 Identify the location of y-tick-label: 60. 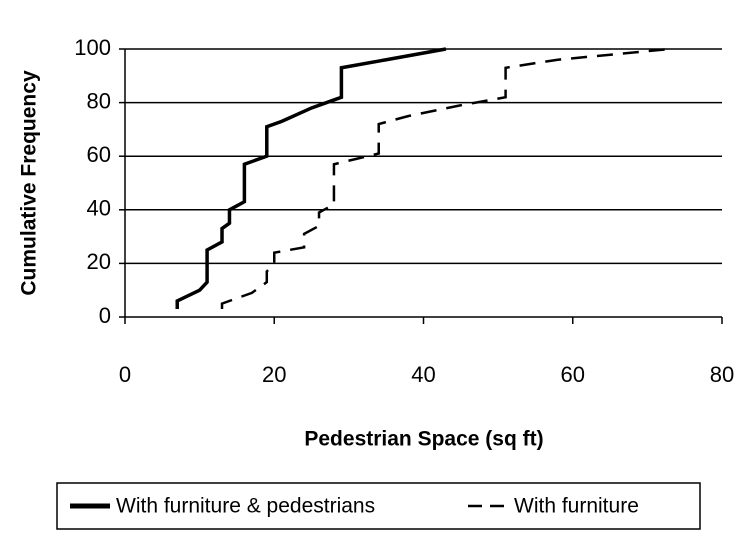
(99, 154).